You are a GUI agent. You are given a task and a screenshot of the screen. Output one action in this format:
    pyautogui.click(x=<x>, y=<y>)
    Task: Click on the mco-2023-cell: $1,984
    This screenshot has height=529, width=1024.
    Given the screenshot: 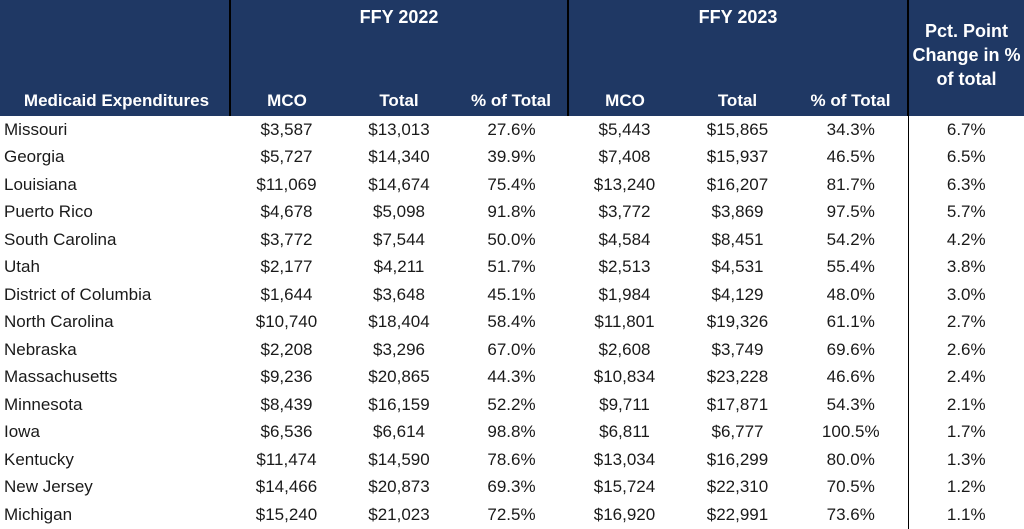 What is the action you would take?
    pyautogui.click(x=624, y=294)
    